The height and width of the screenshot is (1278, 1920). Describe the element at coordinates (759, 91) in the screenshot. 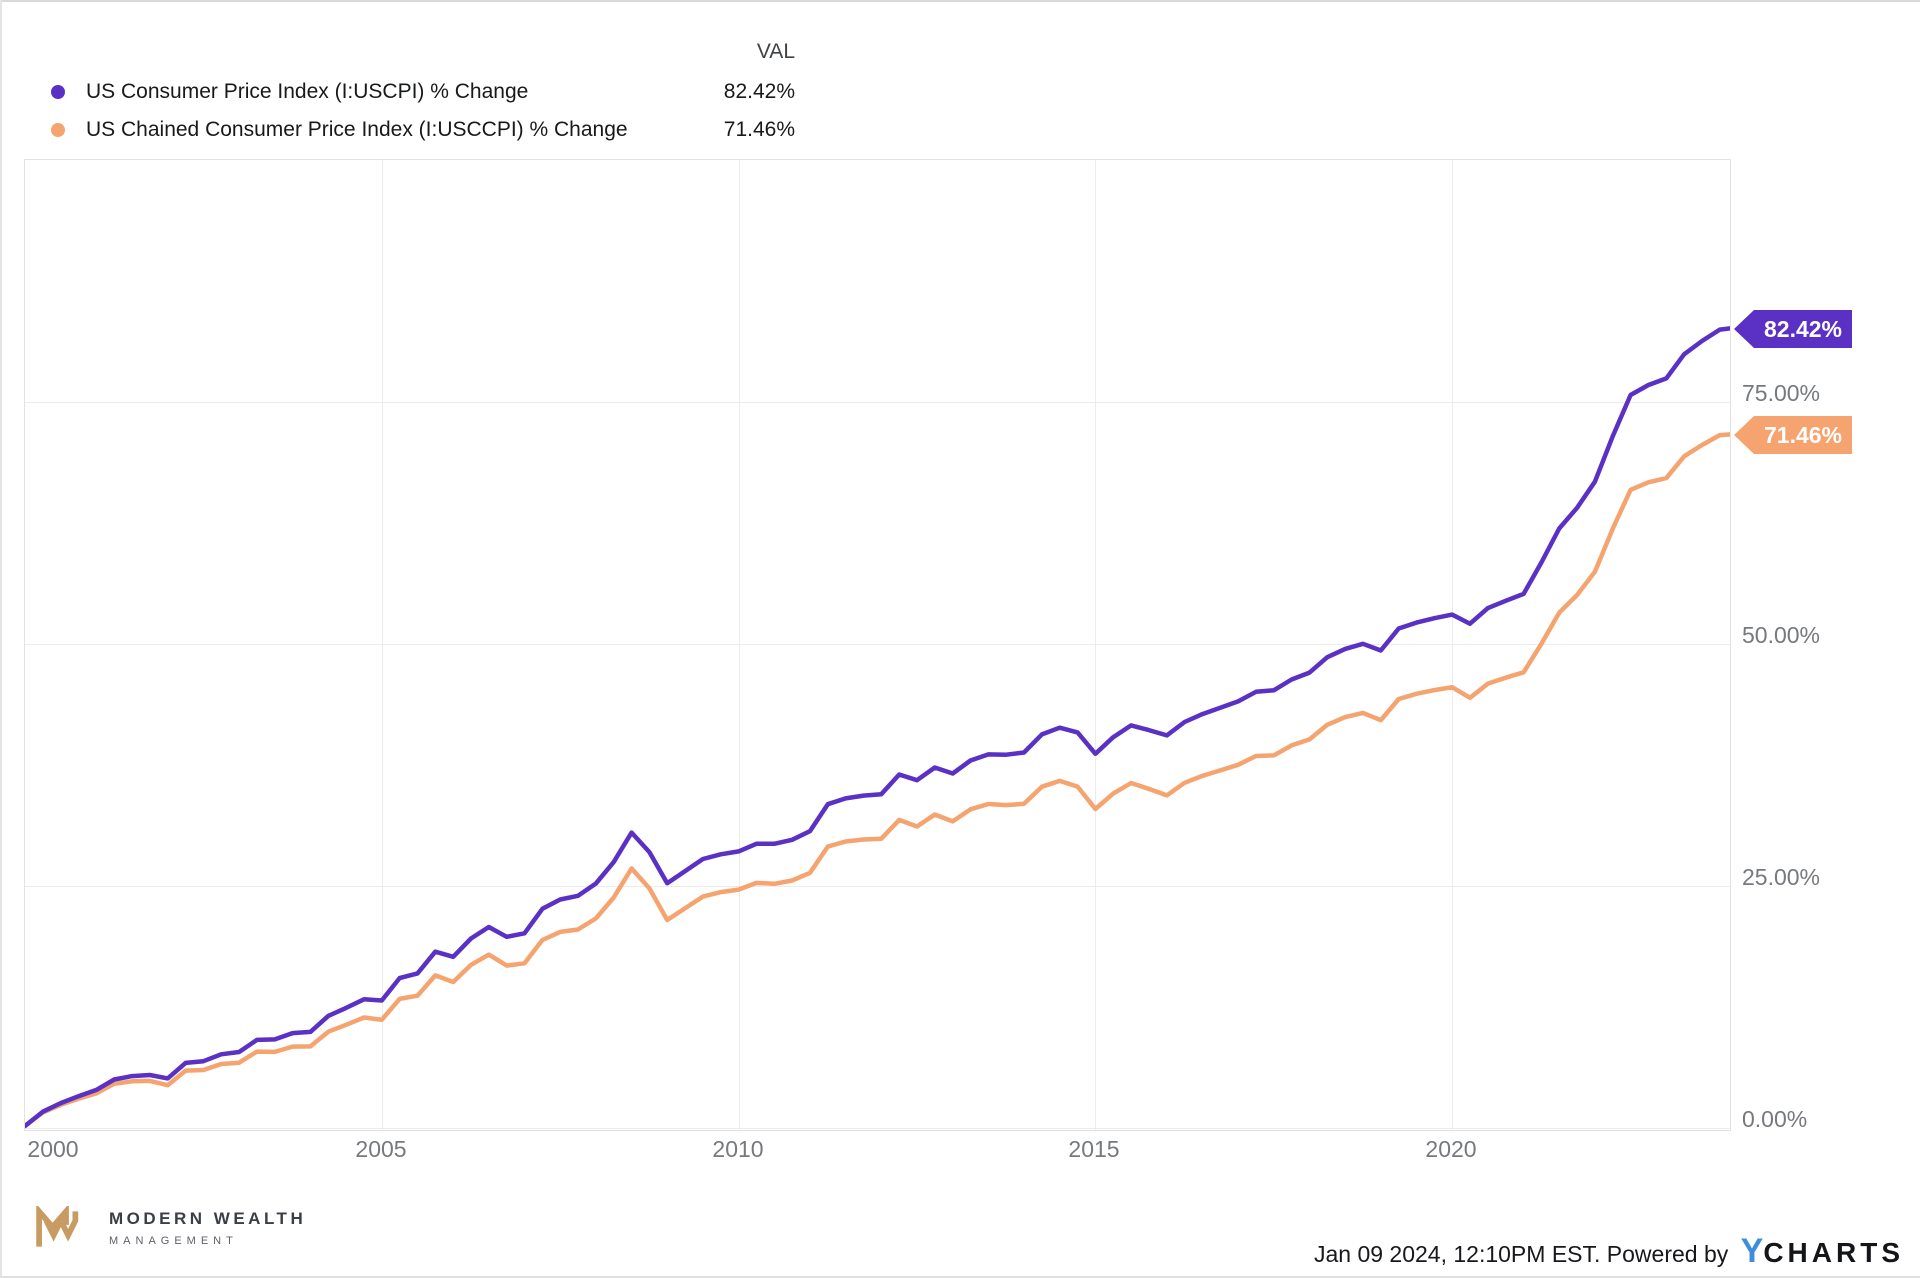

I see `legend-value-uscpi: 82.42%` at that location.